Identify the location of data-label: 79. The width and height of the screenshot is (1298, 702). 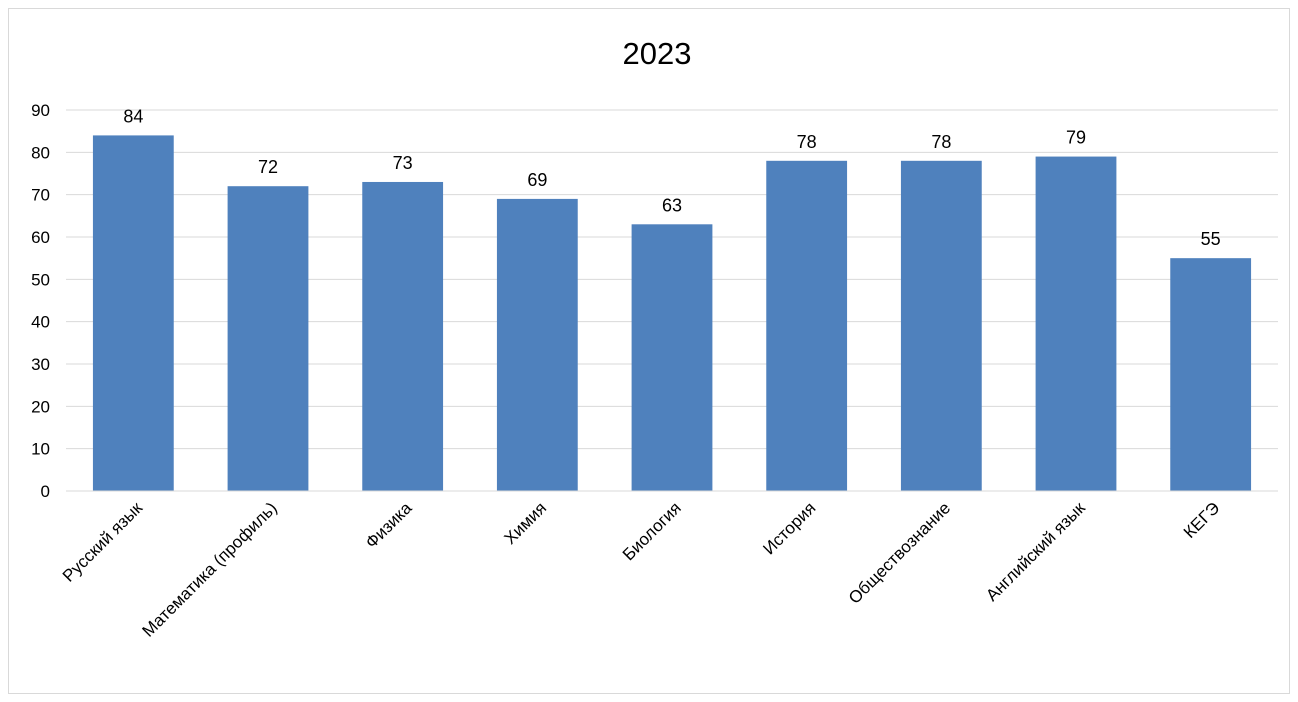
(1076, 138).